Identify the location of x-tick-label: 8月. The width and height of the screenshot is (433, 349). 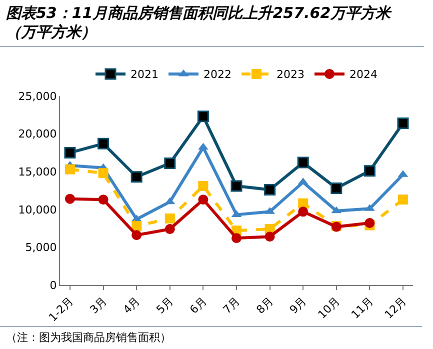
(265, 305).